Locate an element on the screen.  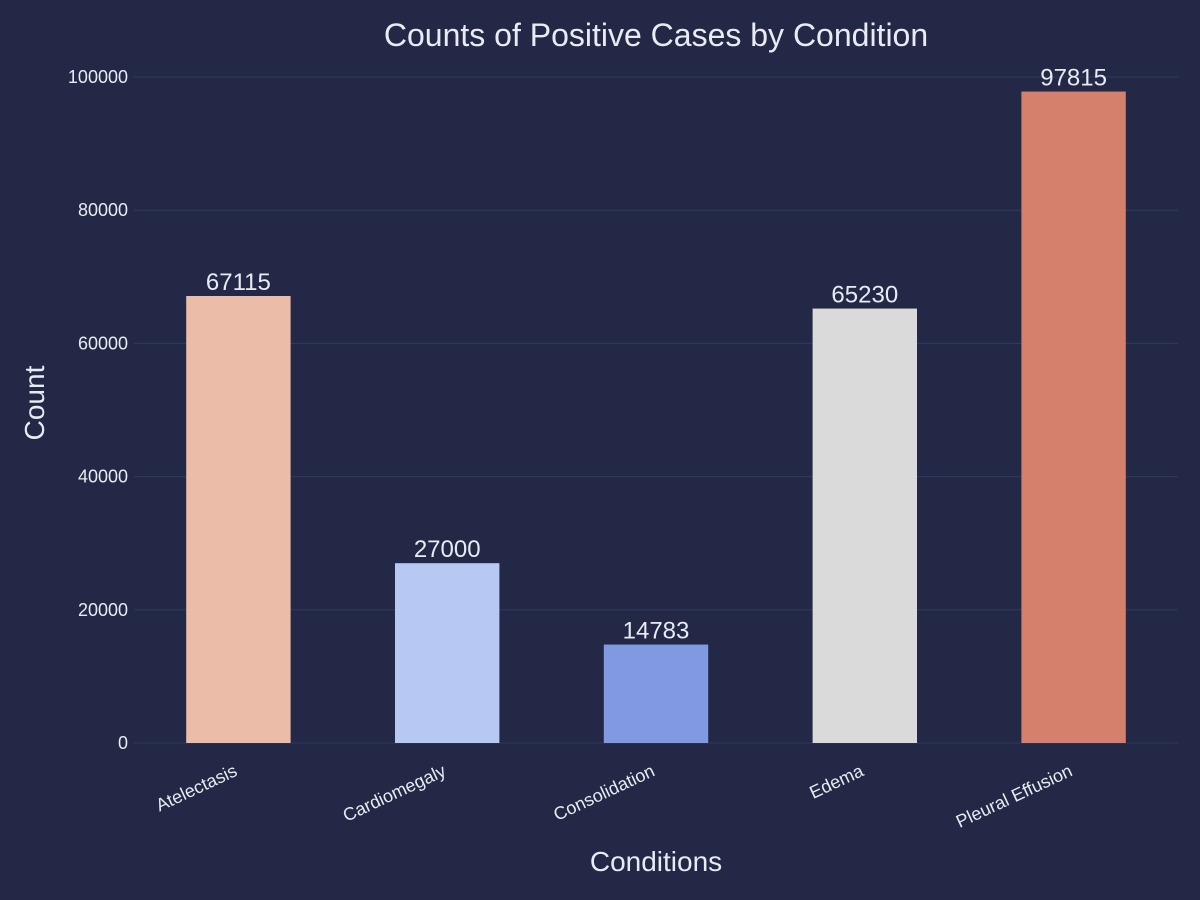
y-tick-label: 100000 is located at coordinates (98, 77).